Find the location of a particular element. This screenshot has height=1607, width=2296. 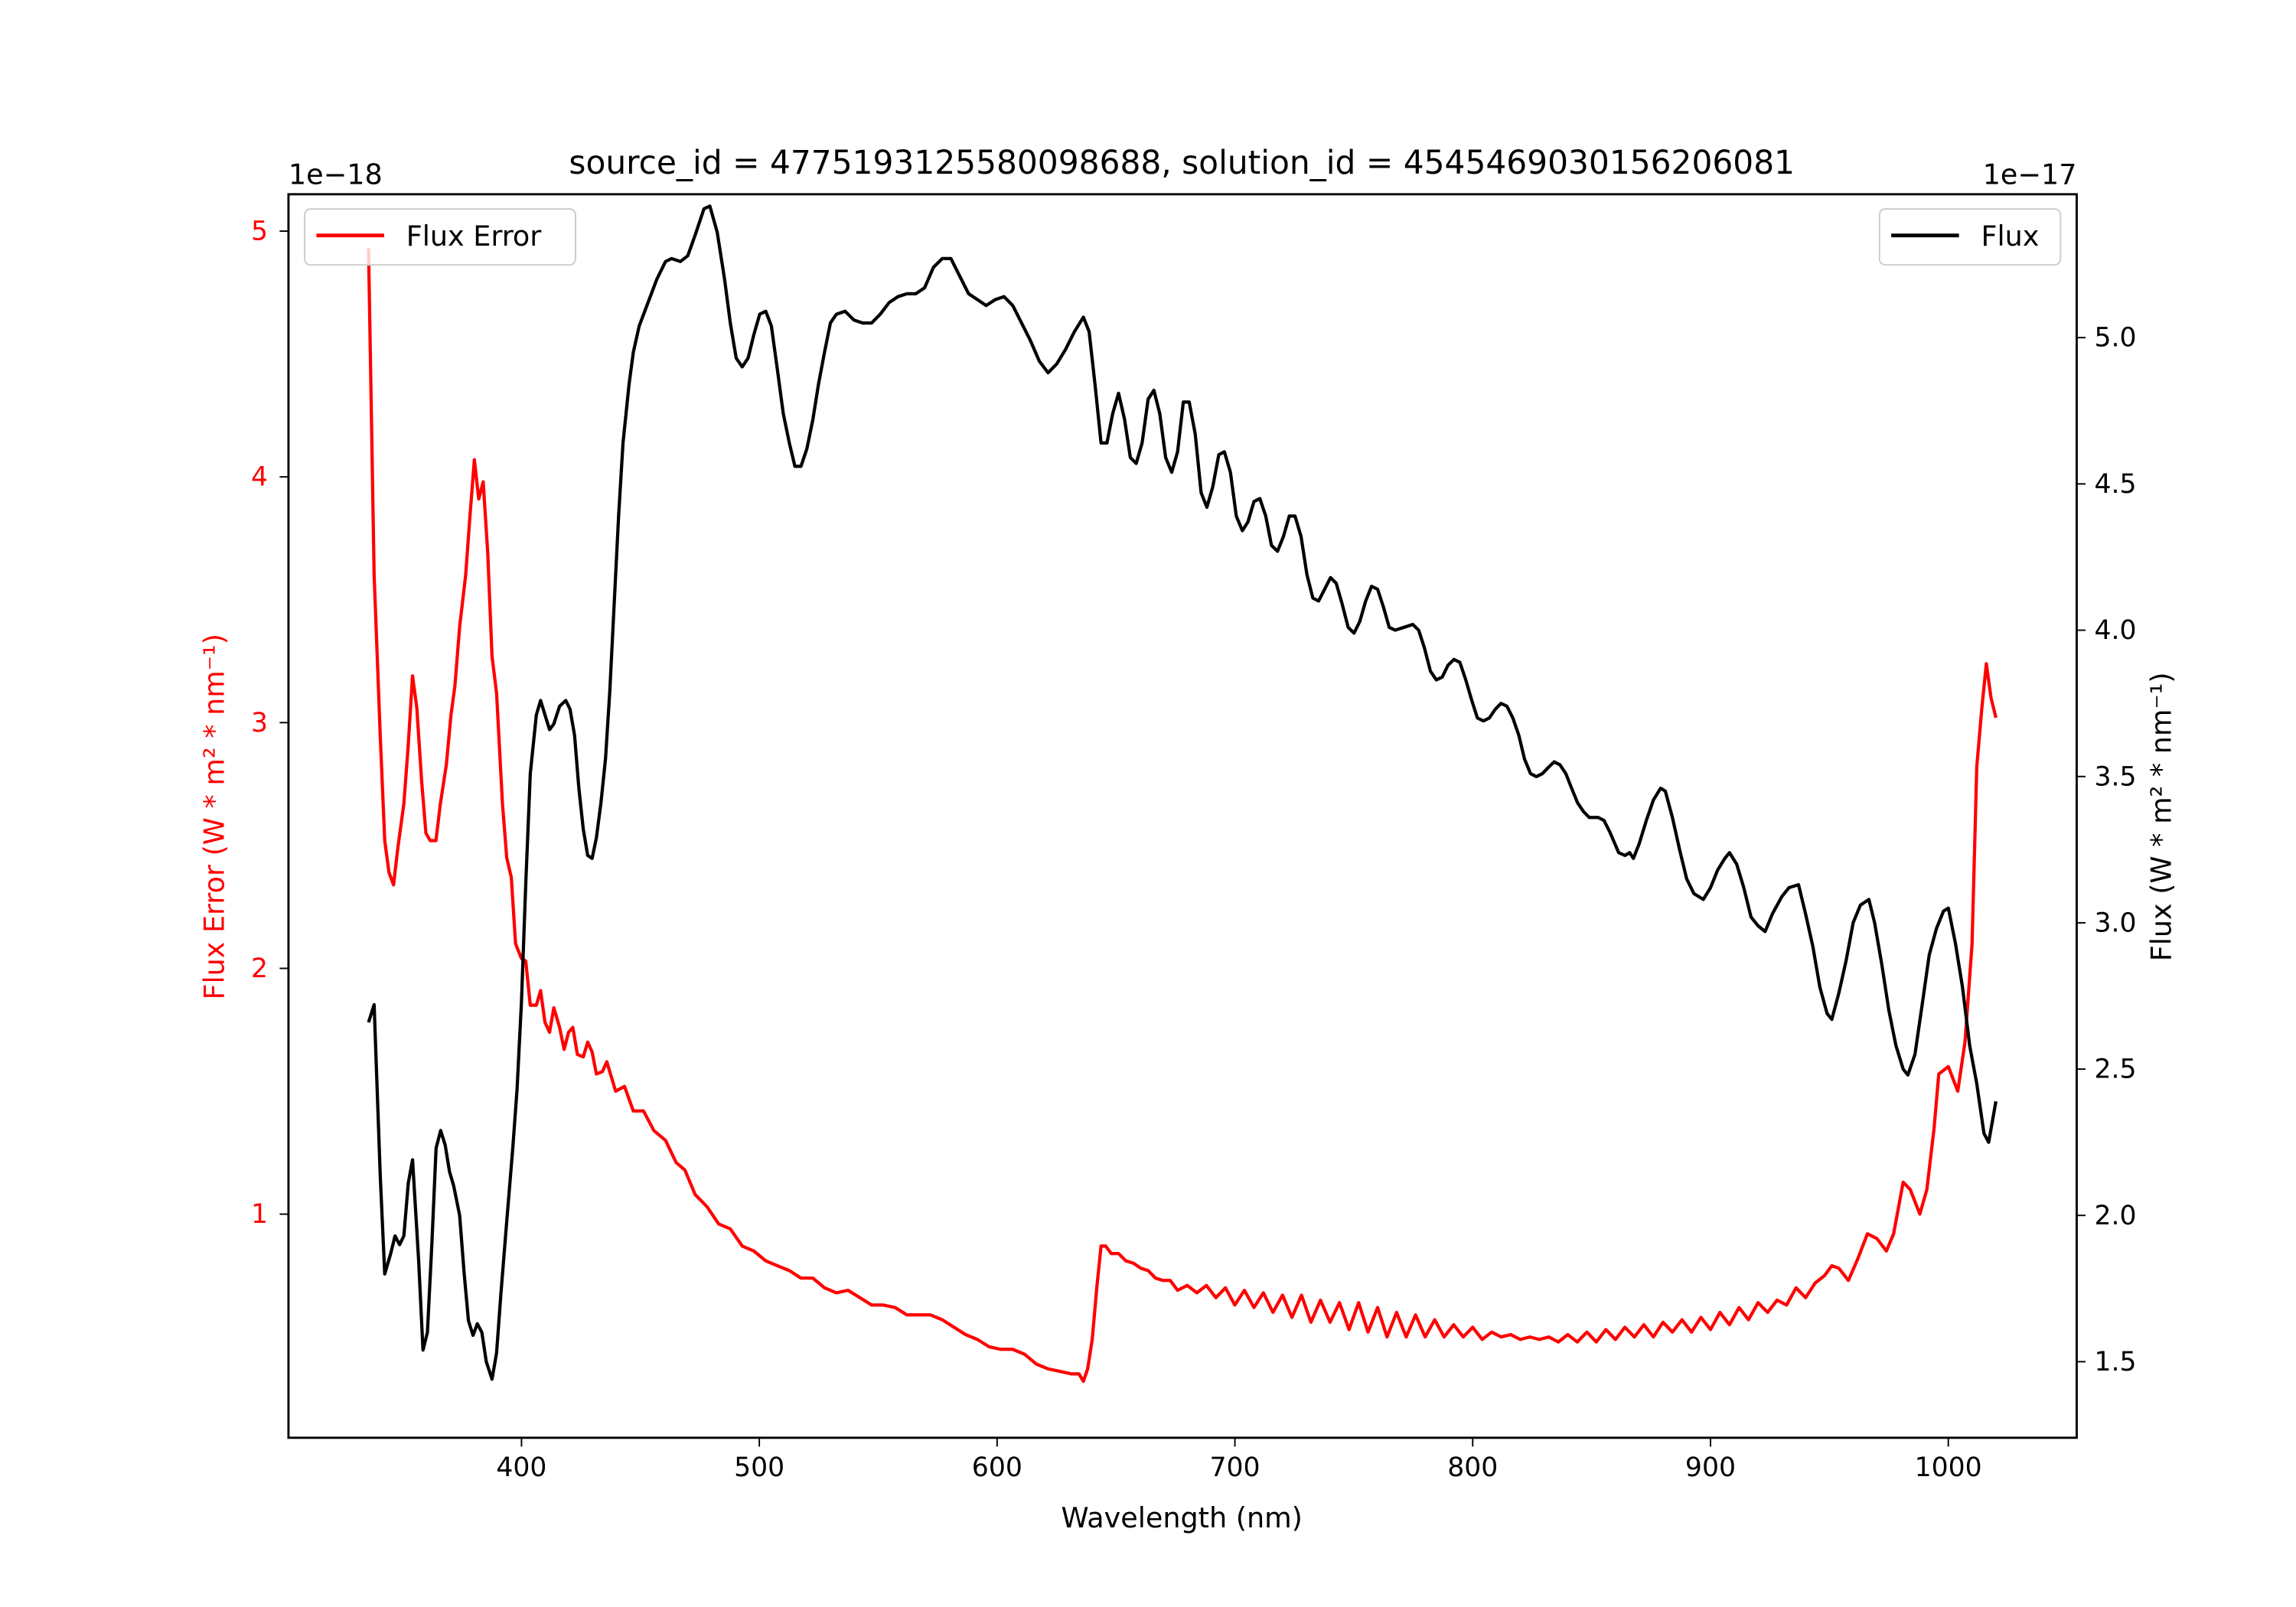

x-tick-label: 1000 is located at coordinates (1948, 1467).